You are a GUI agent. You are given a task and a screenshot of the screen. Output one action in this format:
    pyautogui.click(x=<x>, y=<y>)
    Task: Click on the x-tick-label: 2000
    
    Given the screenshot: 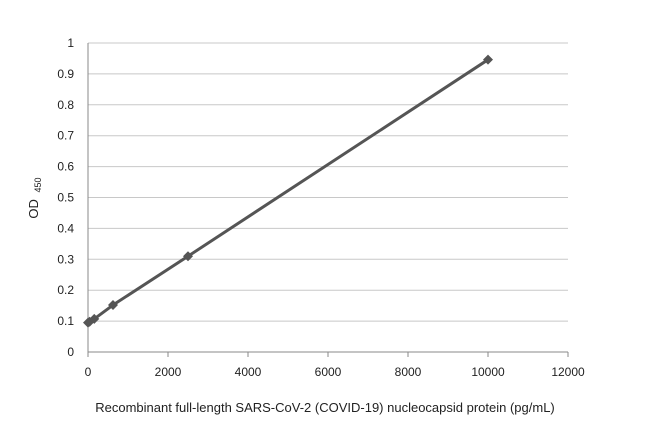 What is the action you would take?
    pyautogui.click(x=168, y=372)
    